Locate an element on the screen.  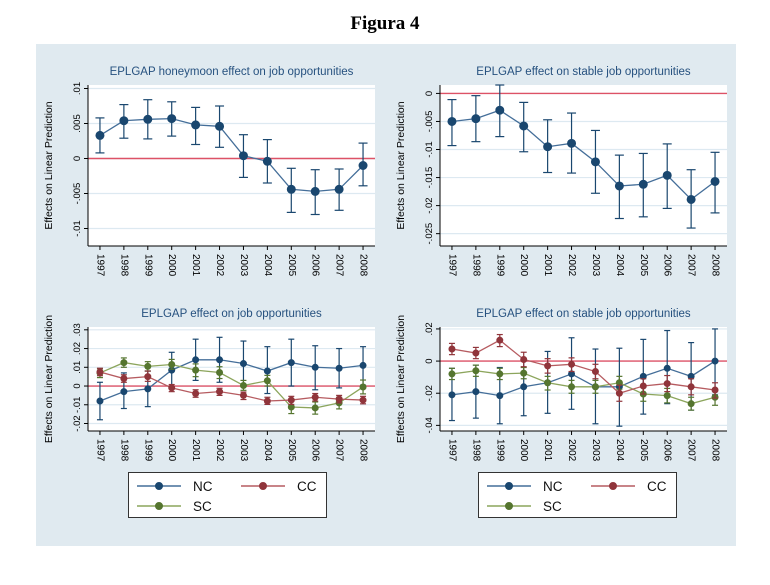
figure-title: Figura 4 is located at coordinates (385, 23).